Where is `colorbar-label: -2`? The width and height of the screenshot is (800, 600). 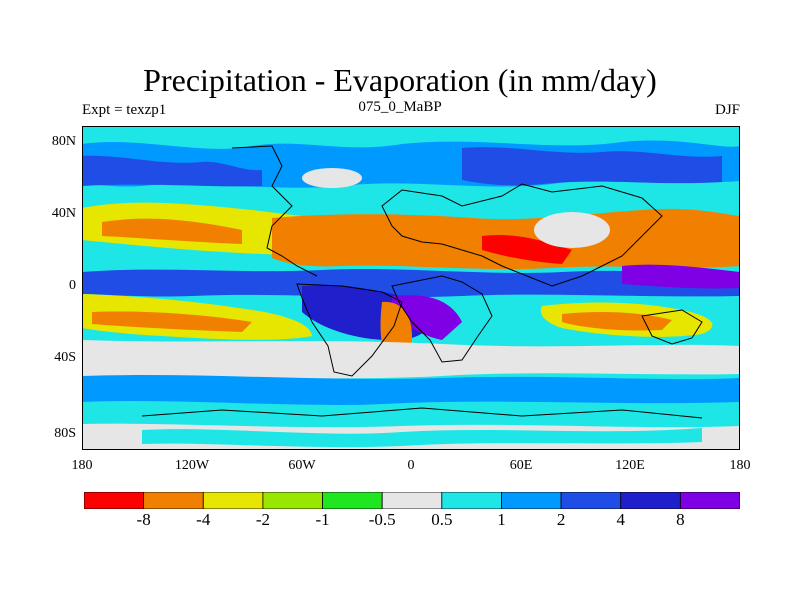
colorbar-label: -2 is located at coordinates (262, 519).